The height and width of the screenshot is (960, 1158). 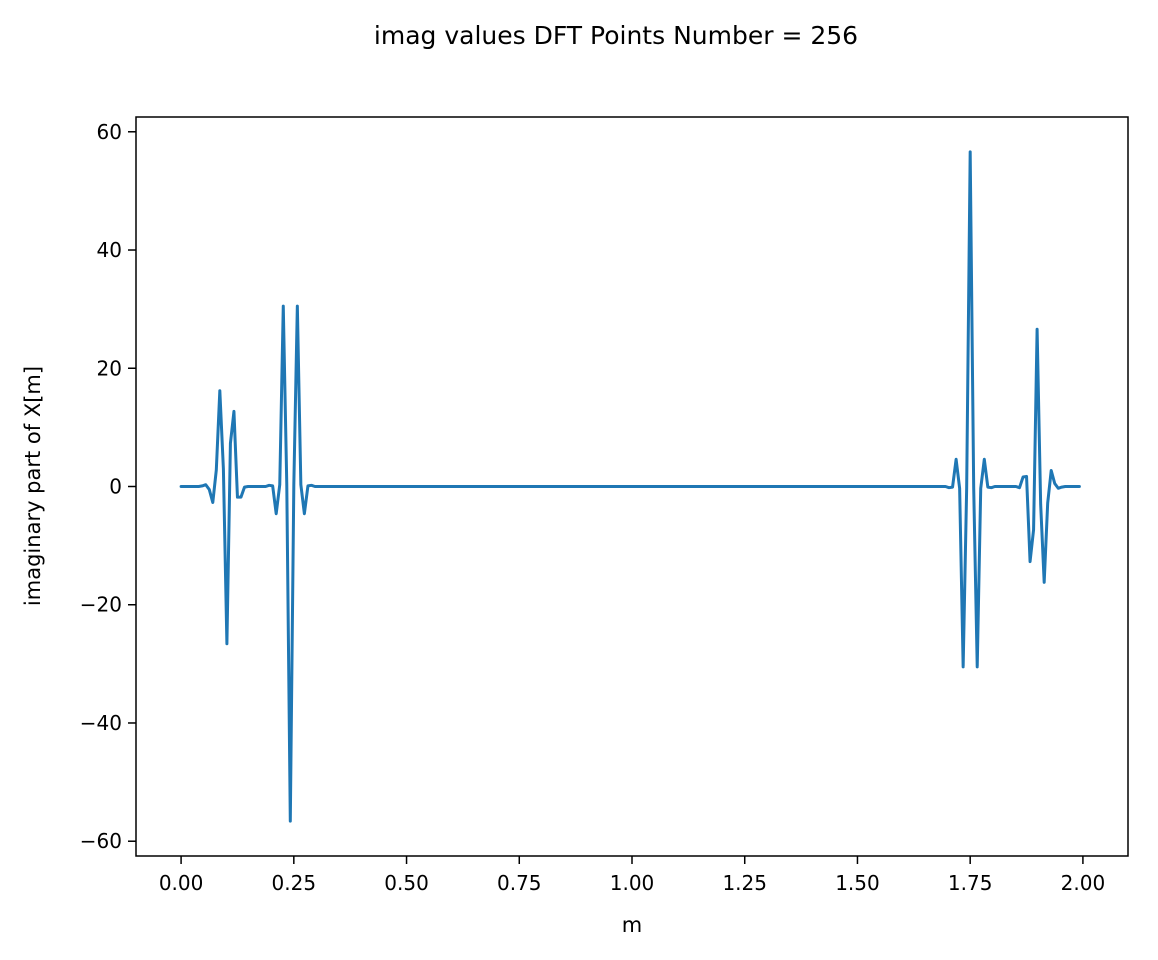 I want to click on y-tick-label: −60, so click(x=101, y=841).